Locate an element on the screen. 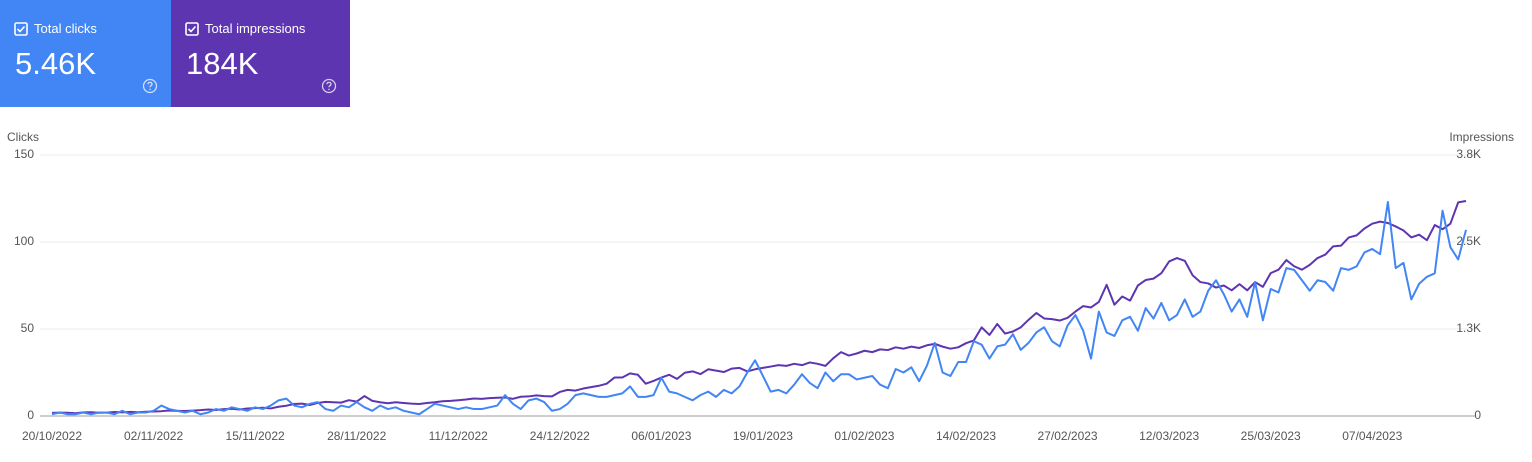 This screenshot has height=462, width=1532. x-tick-label: 15/11/2022 is located at coordinates (255, 436).